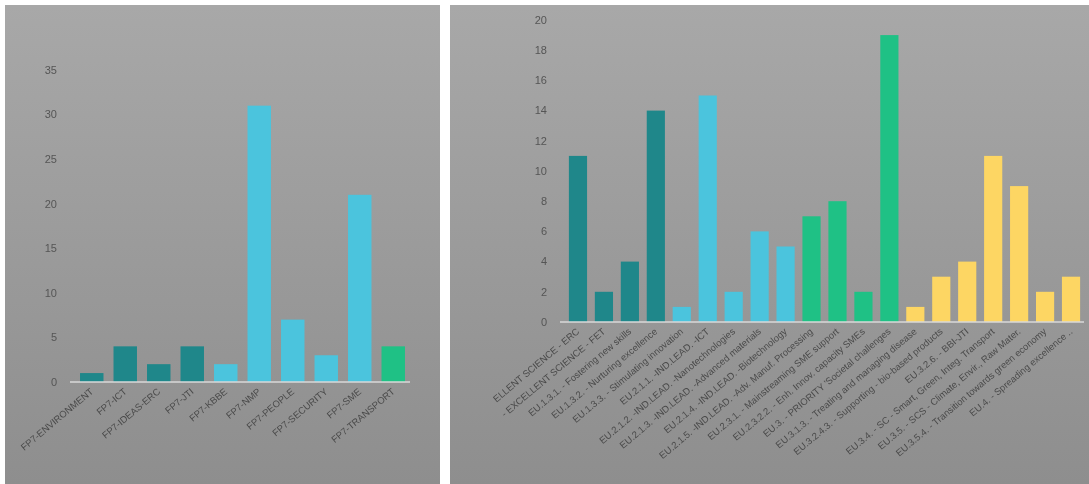  I want to click on y-tick-label: 35, so click(50, 69).